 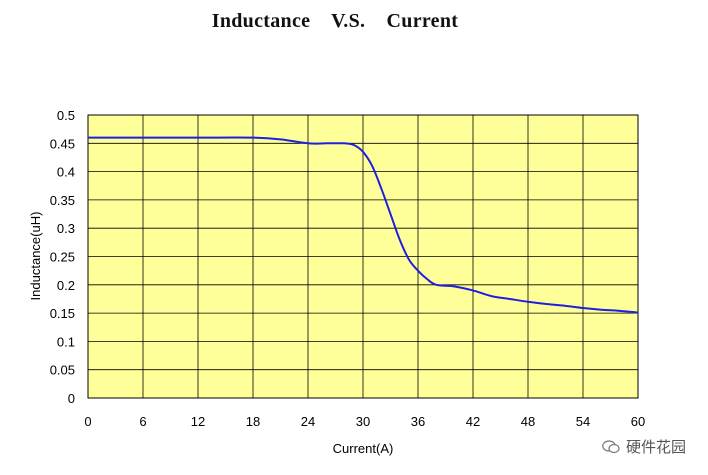 What do you see at coordinates (198, 421) in the screenshot?
I see `x-tick-label: 12` at bounding box center [198, 421].